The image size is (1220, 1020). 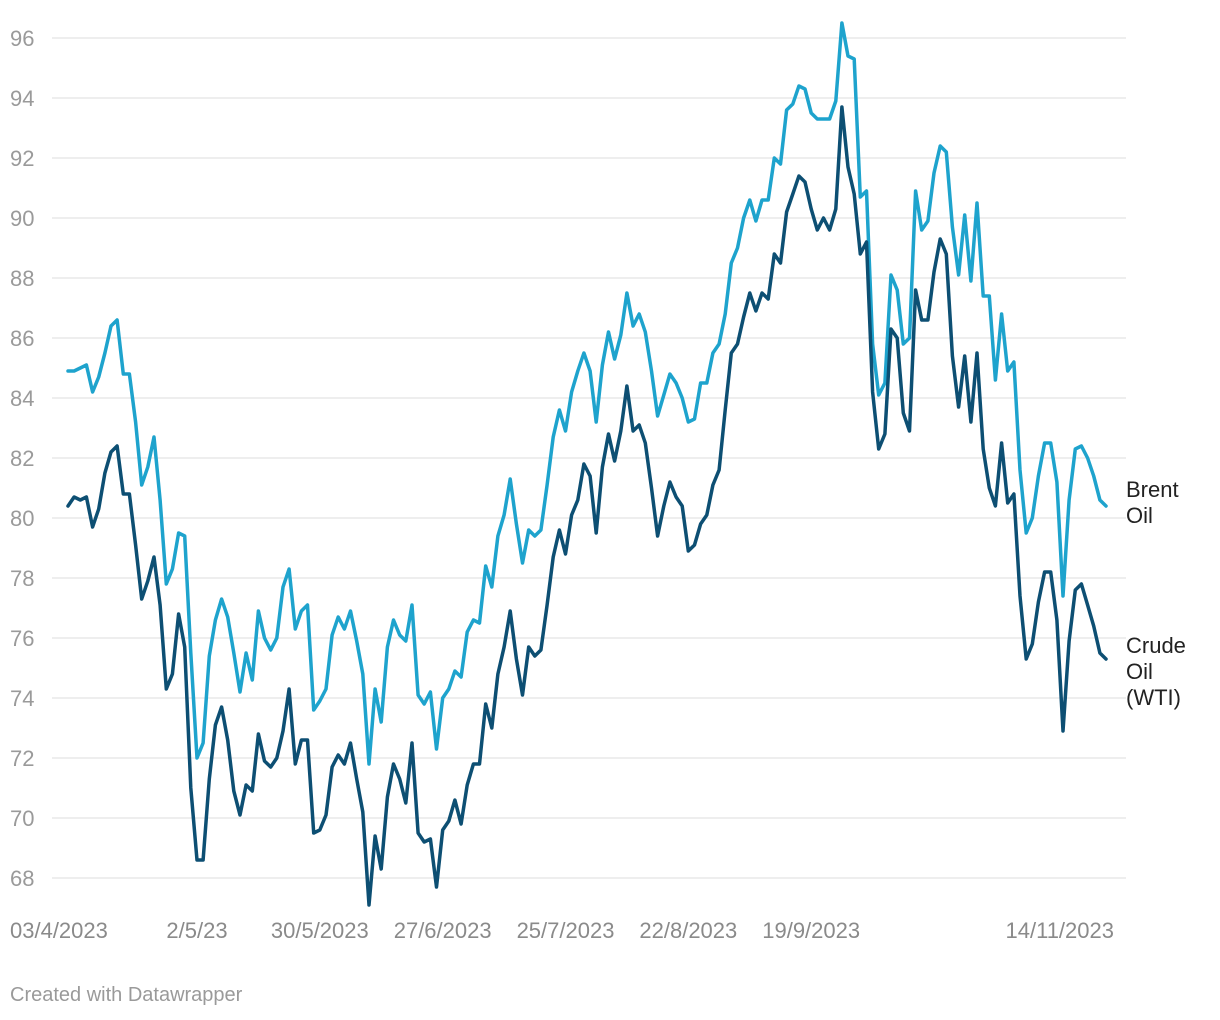 I want to click on y-tick-label: 68, so click(x=22, y=878).